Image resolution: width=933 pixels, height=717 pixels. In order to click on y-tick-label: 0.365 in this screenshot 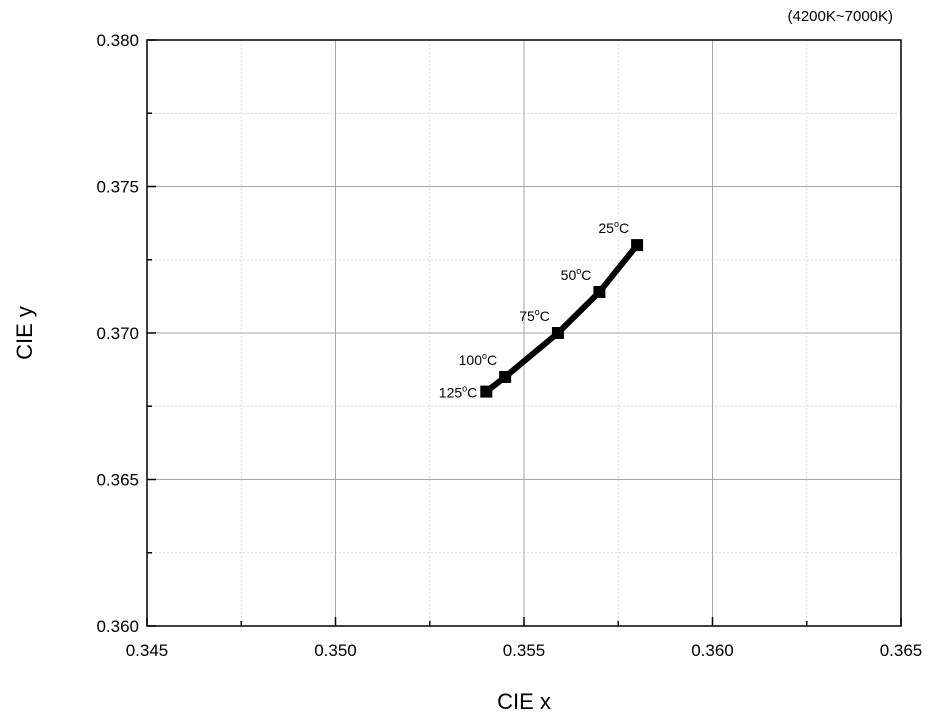, I will do `click(117, 480)`.